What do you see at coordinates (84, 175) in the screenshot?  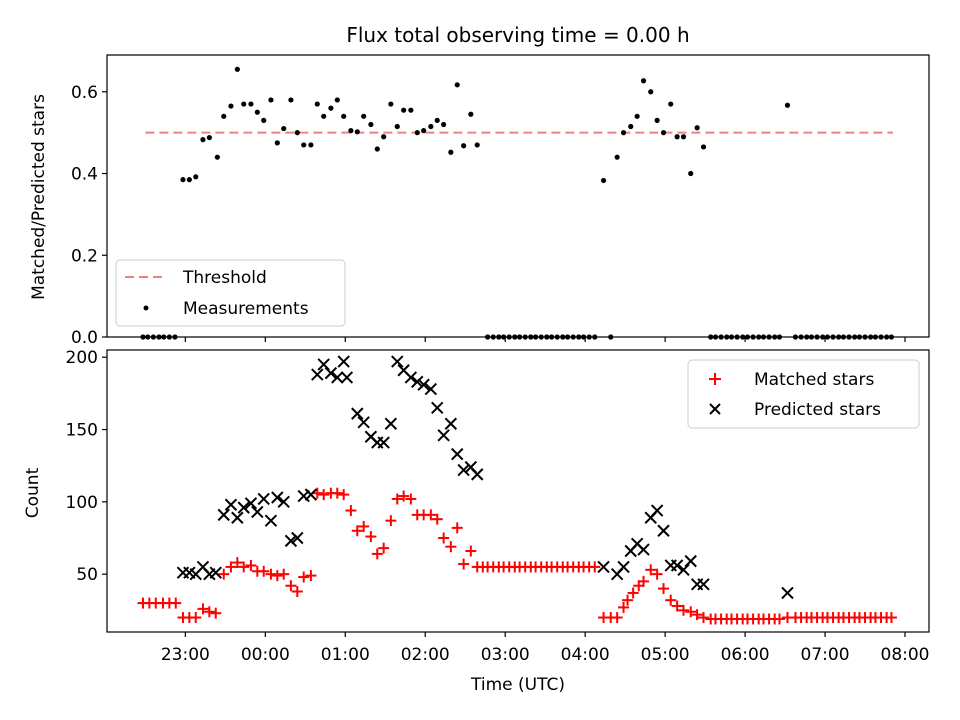 I see `top-ytick-label: 0.4` at bounding box center [84, 175].